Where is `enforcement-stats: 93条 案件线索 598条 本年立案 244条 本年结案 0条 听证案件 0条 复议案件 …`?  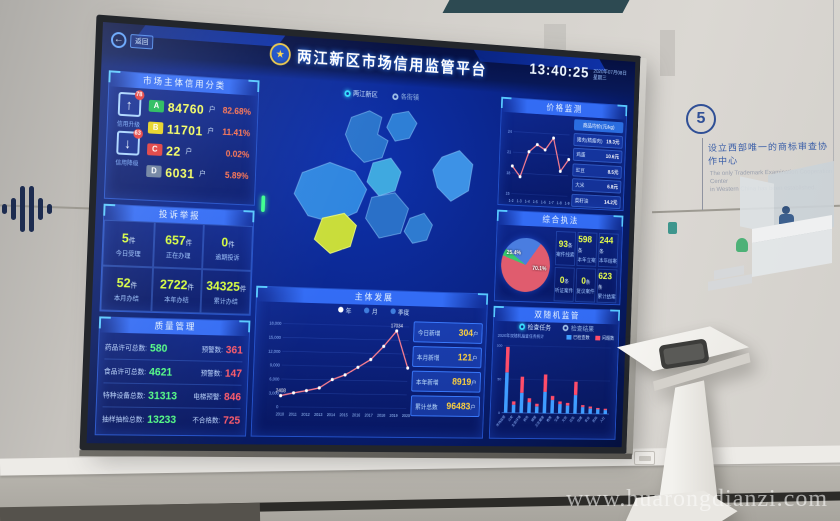
enforcement-stats: 93条 案件线索 598条 本年立案 244条 本年结案 0条 听证案件 0条 复议案件 … is located at coordinates (586, 267).